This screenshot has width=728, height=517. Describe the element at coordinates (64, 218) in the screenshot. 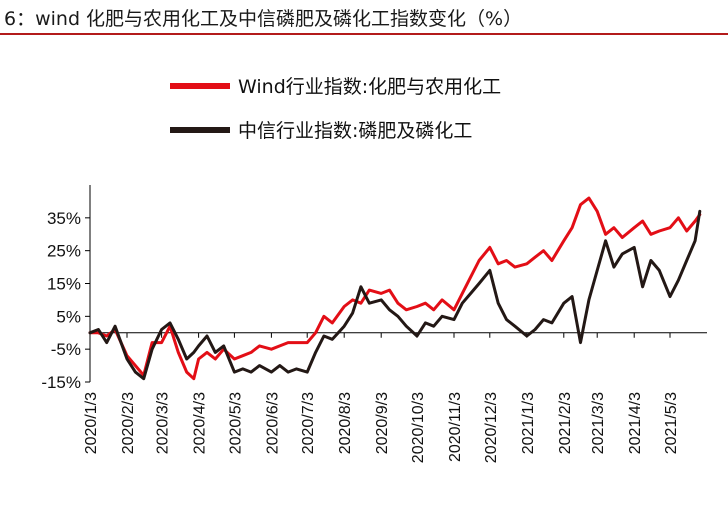

I see `y-tick-label: 35%` at that location.